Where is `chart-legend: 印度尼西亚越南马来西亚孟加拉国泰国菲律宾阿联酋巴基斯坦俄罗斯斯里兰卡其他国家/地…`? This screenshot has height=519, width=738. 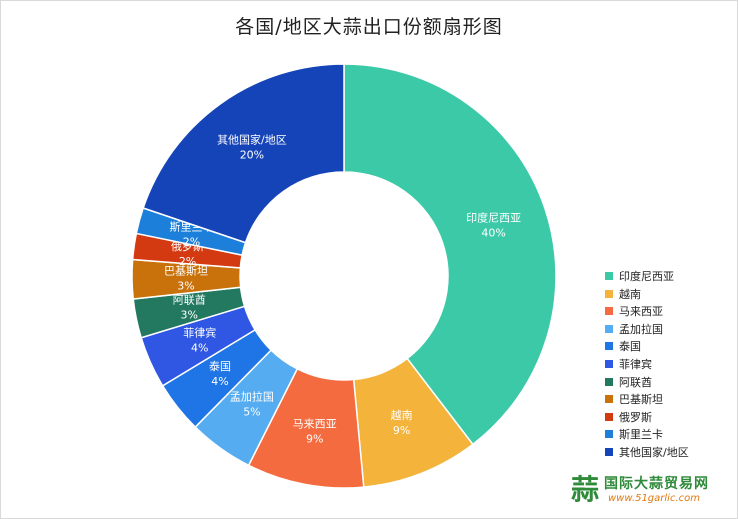
chart-legend: 印度尼西亚越南马来西亚孟加拉国泰国菲律宾阿联酋巴基斯坦俄罗斯斯里兰卡其他国家/地… is located at coordinates (670, 365).